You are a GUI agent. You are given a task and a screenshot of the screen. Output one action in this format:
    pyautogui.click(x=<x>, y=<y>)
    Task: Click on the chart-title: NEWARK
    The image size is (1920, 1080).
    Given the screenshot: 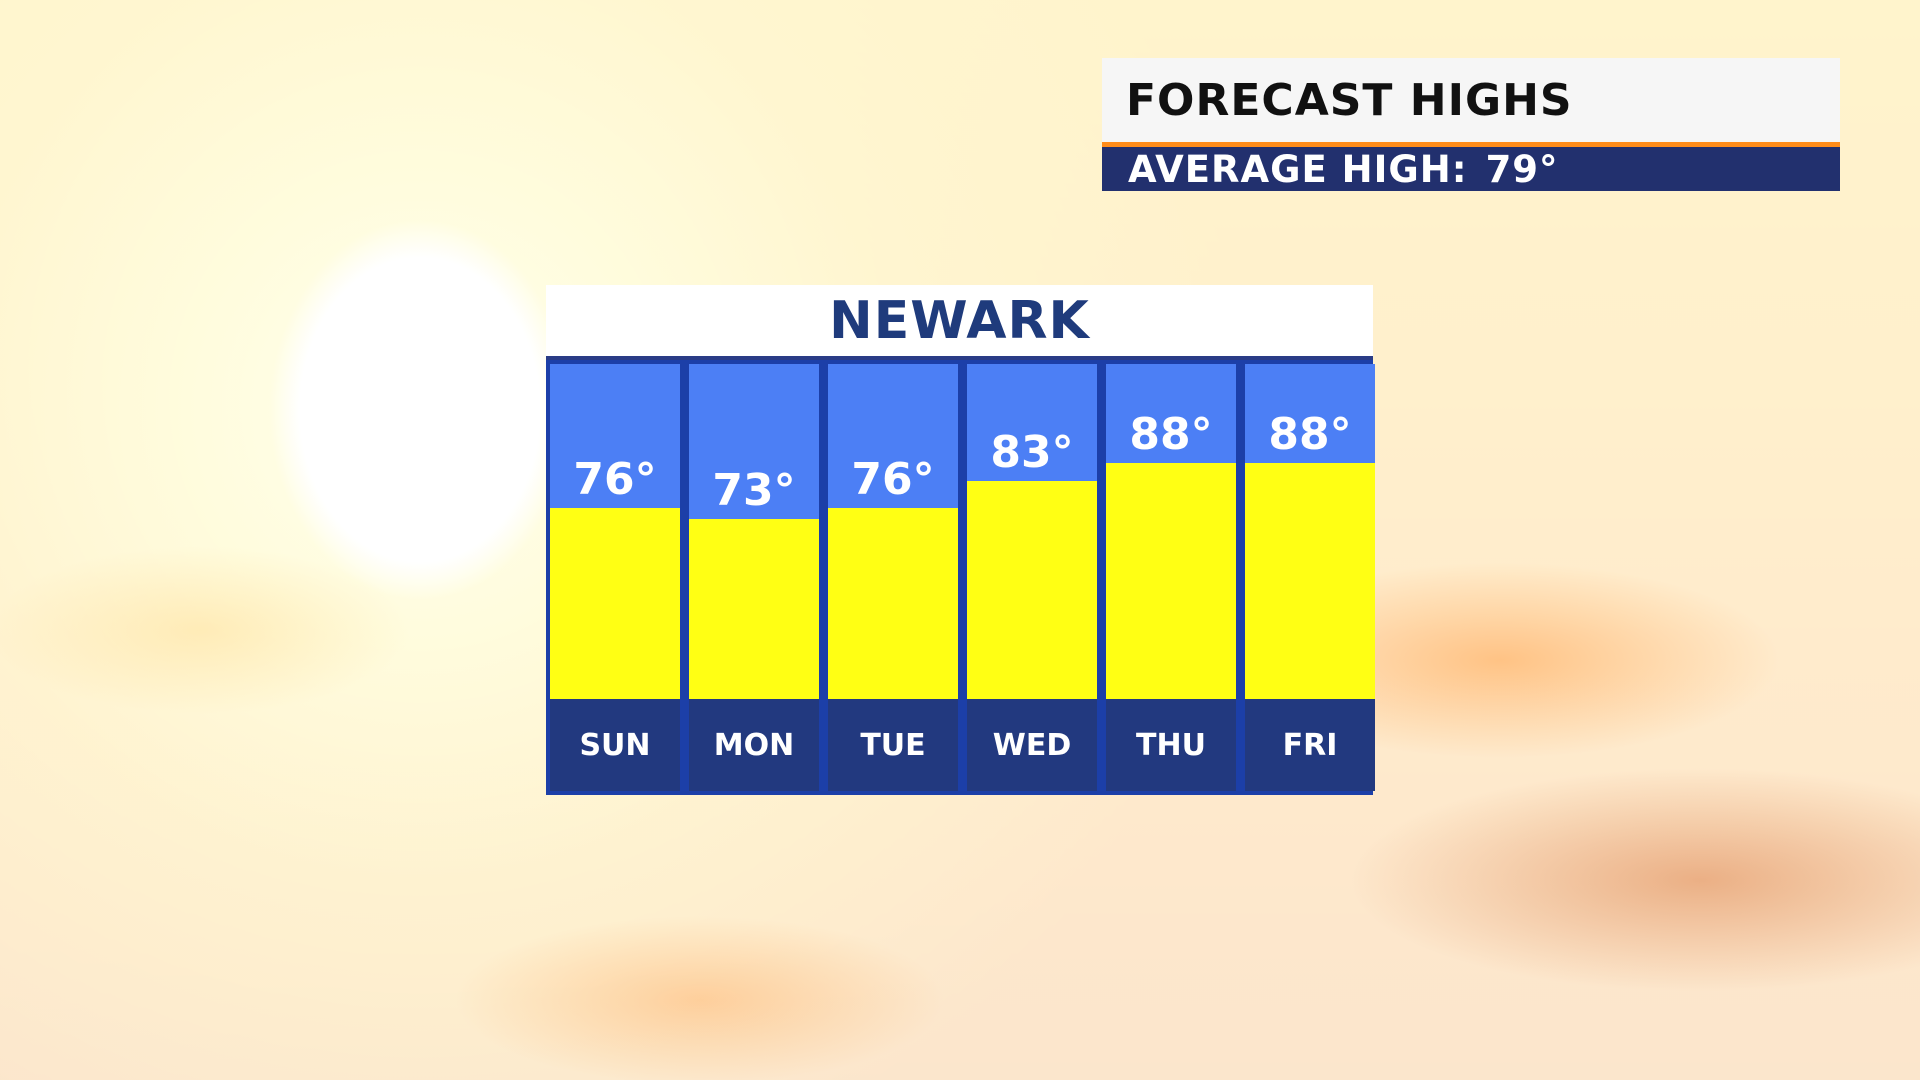 What is the action you would take?
    pyautogui.click(x=959, y=320)
    